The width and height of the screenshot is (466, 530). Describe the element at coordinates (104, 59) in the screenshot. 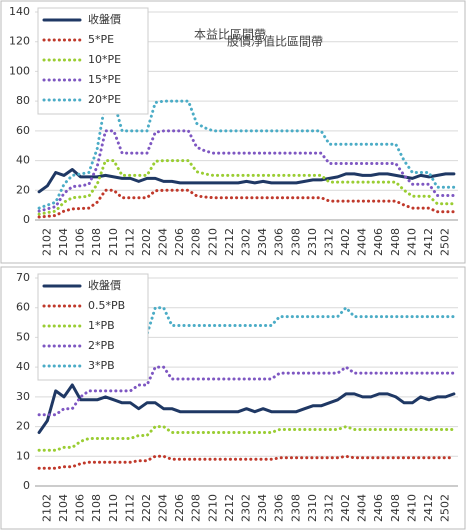

I see `legend-label: 10*PE` at that location.